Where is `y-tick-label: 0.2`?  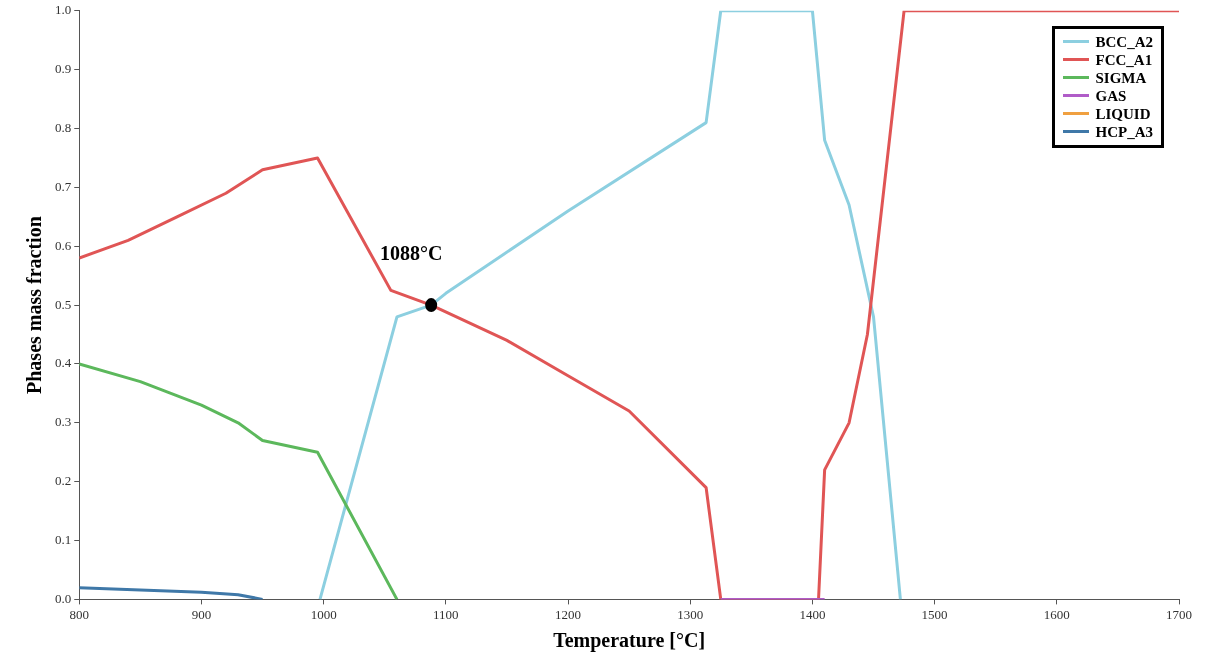
y-tick-label: 0.2 is located at coordinates (63, 481).